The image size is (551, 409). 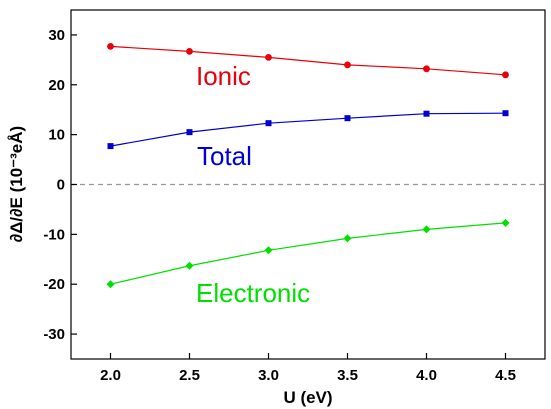 What do you see at coordinates (54, 334) in the screenshot?
I see `y-tick-label: -30` at bounding box center [54, 334].